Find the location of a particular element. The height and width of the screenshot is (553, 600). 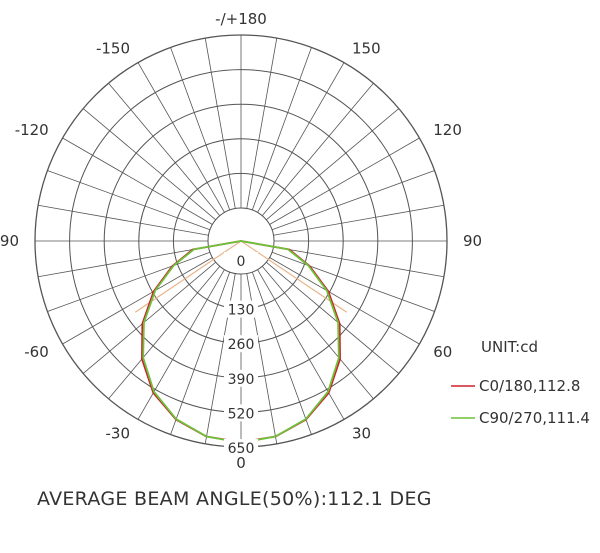

legend-label-c90: C90/270,111.4 is located at coordinates (534, 418).